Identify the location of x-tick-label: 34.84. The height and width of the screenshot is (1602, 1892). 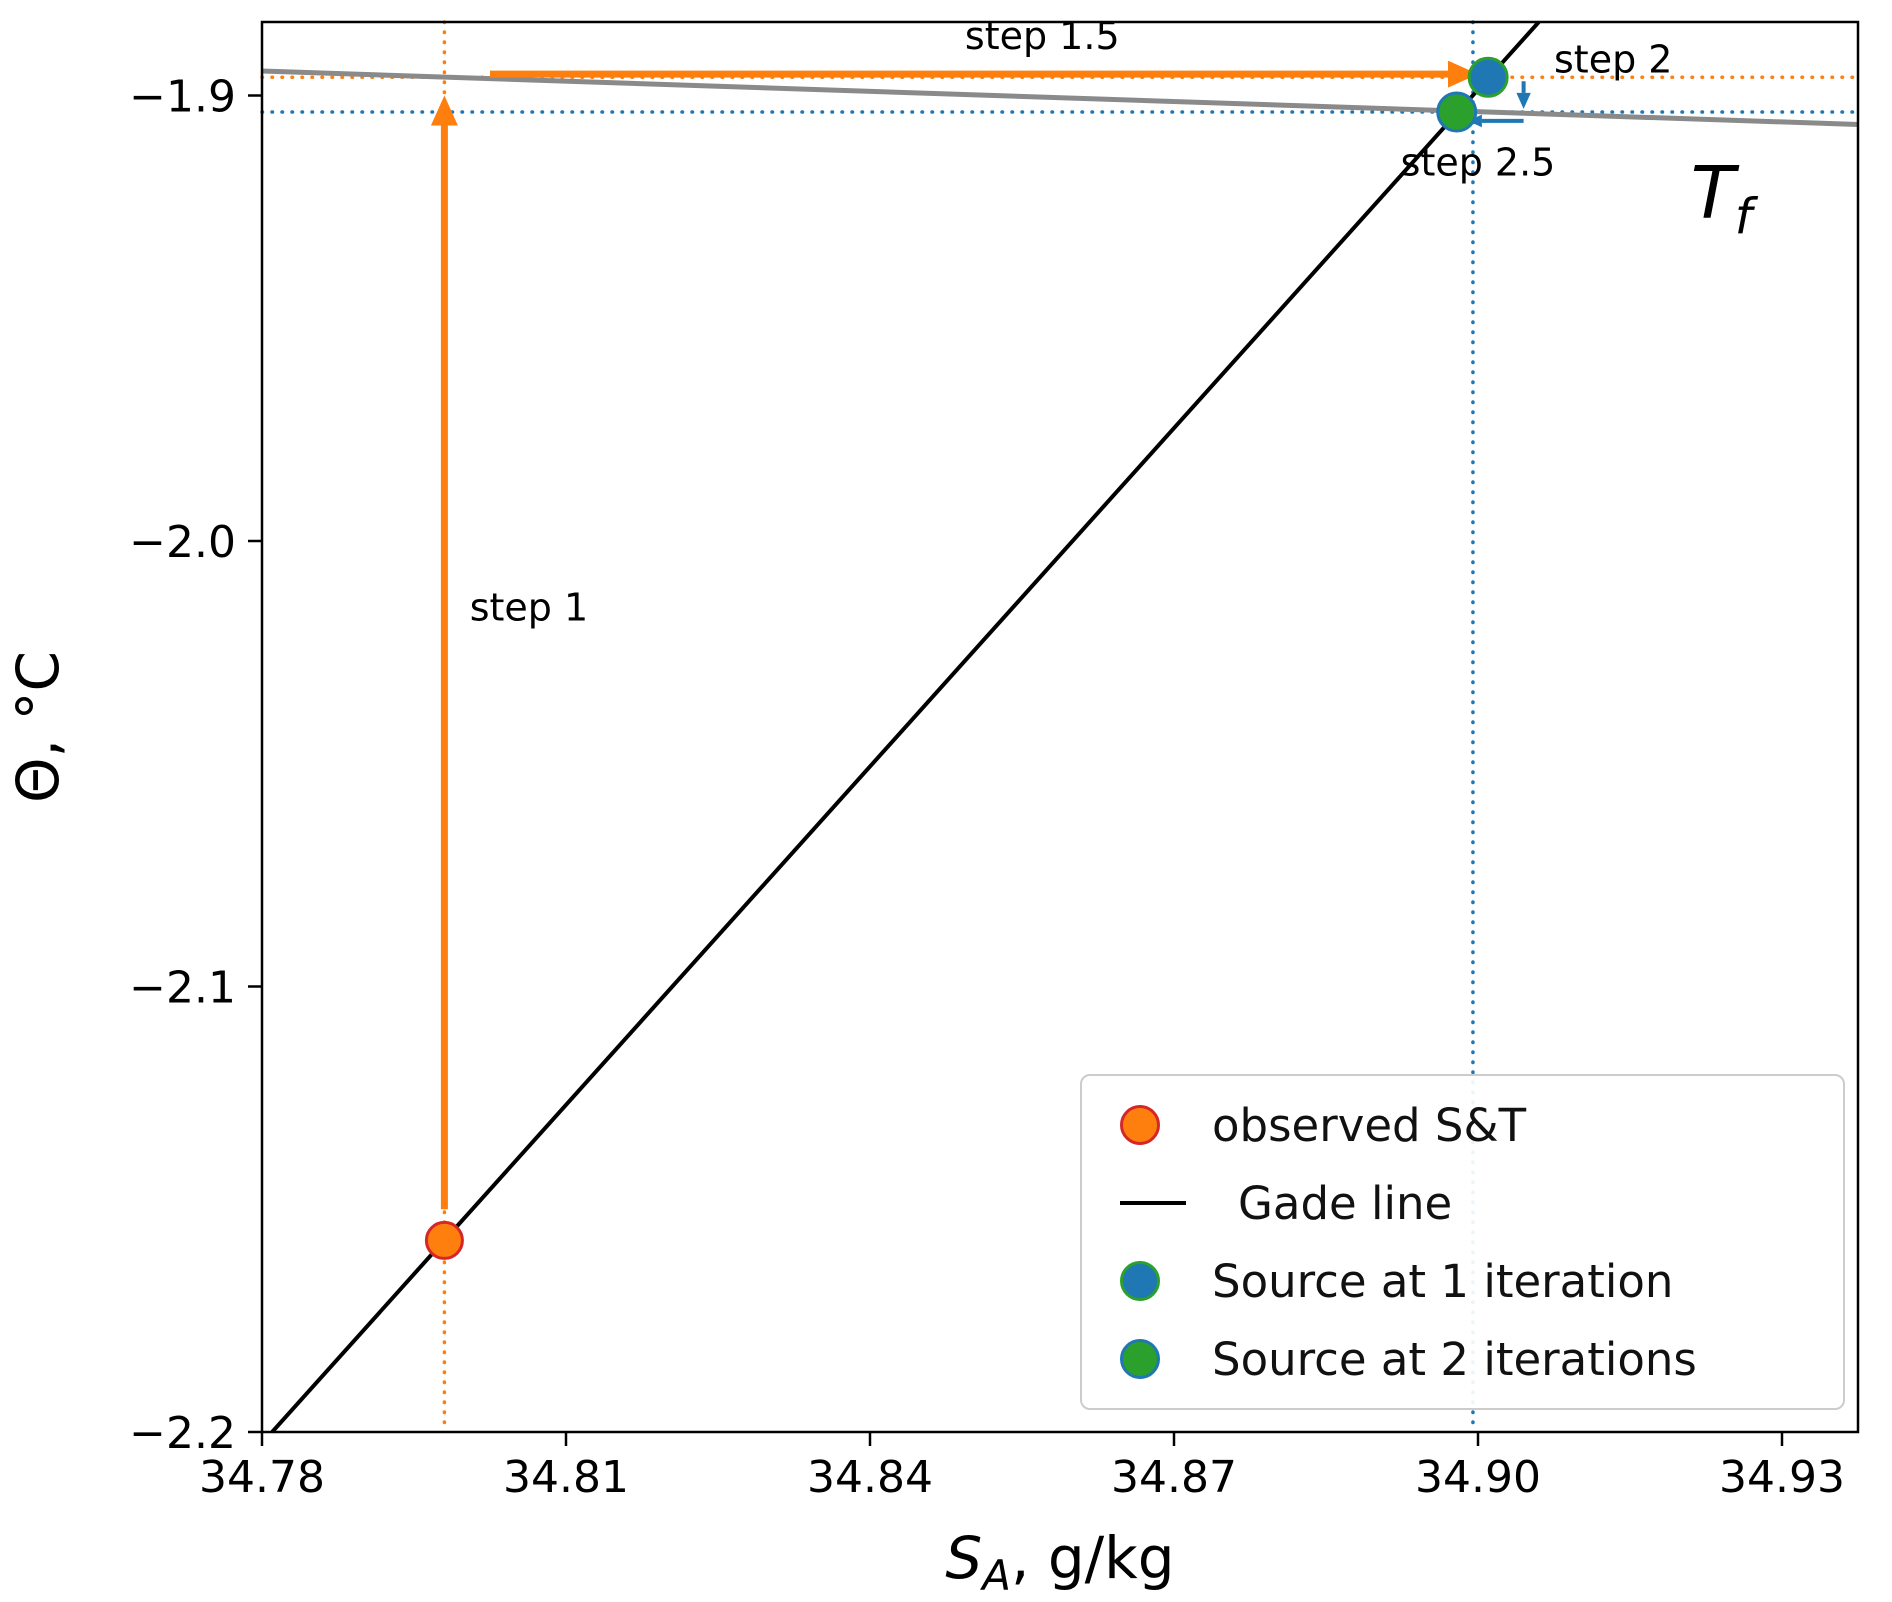
(870, 1477).